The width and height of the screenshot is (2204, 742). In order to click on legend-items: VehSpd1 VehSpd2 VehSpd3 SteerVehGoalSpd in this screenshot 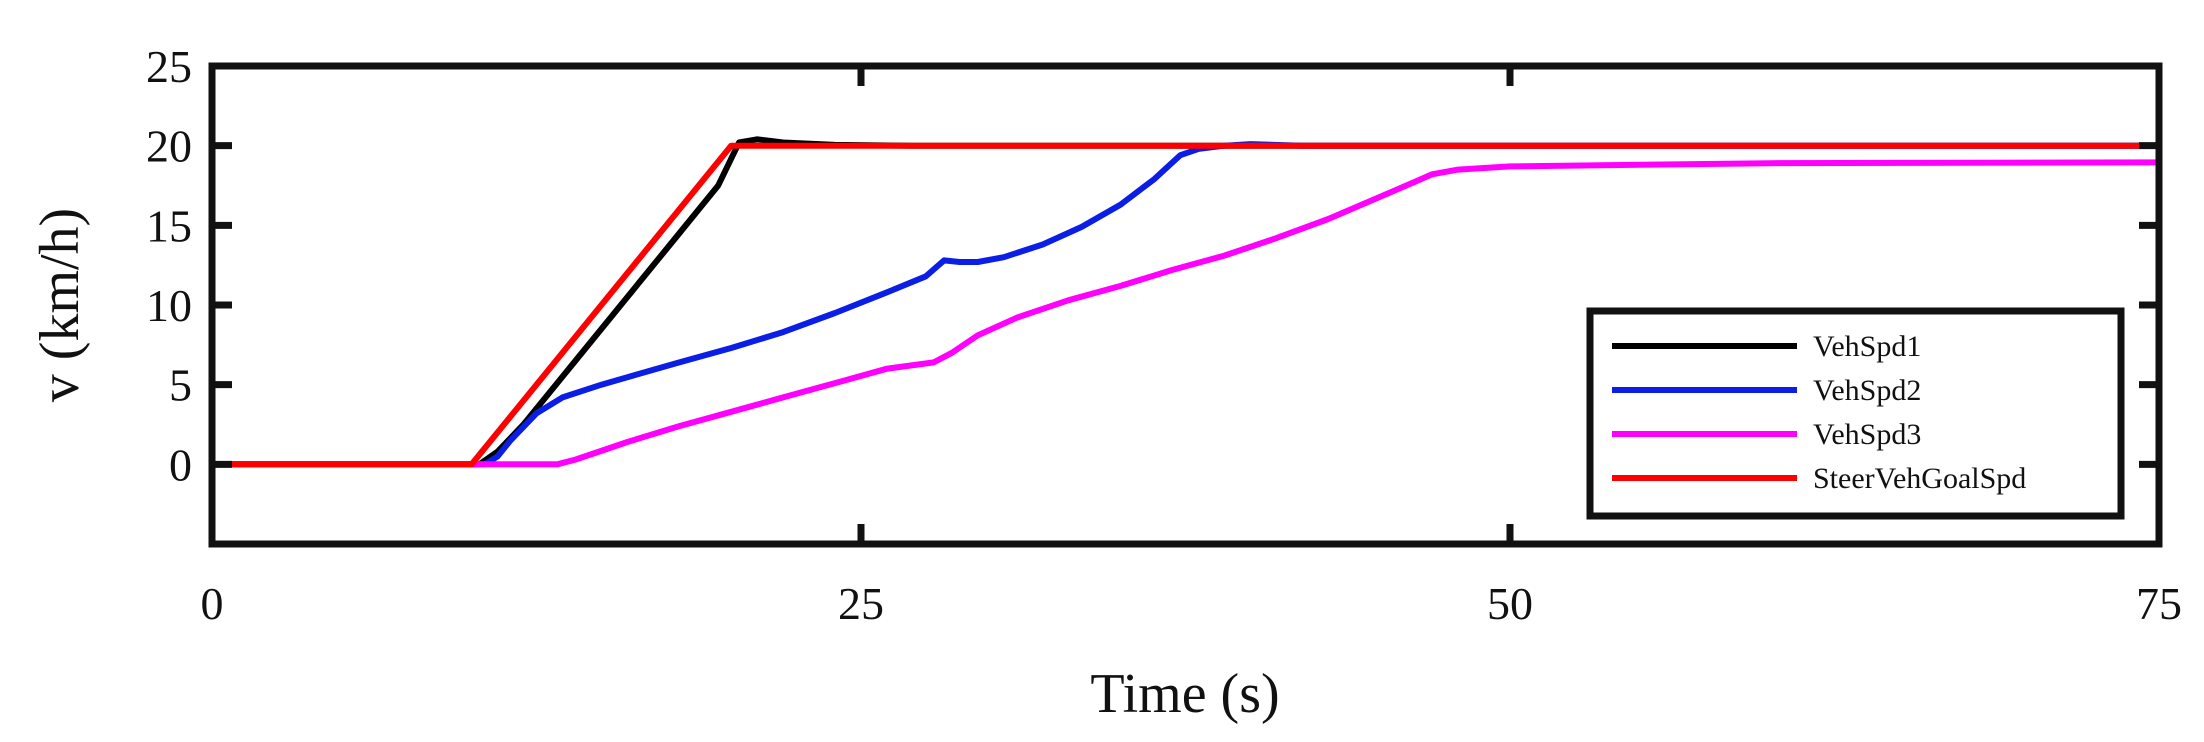, I will do `click(1819, 412)`.